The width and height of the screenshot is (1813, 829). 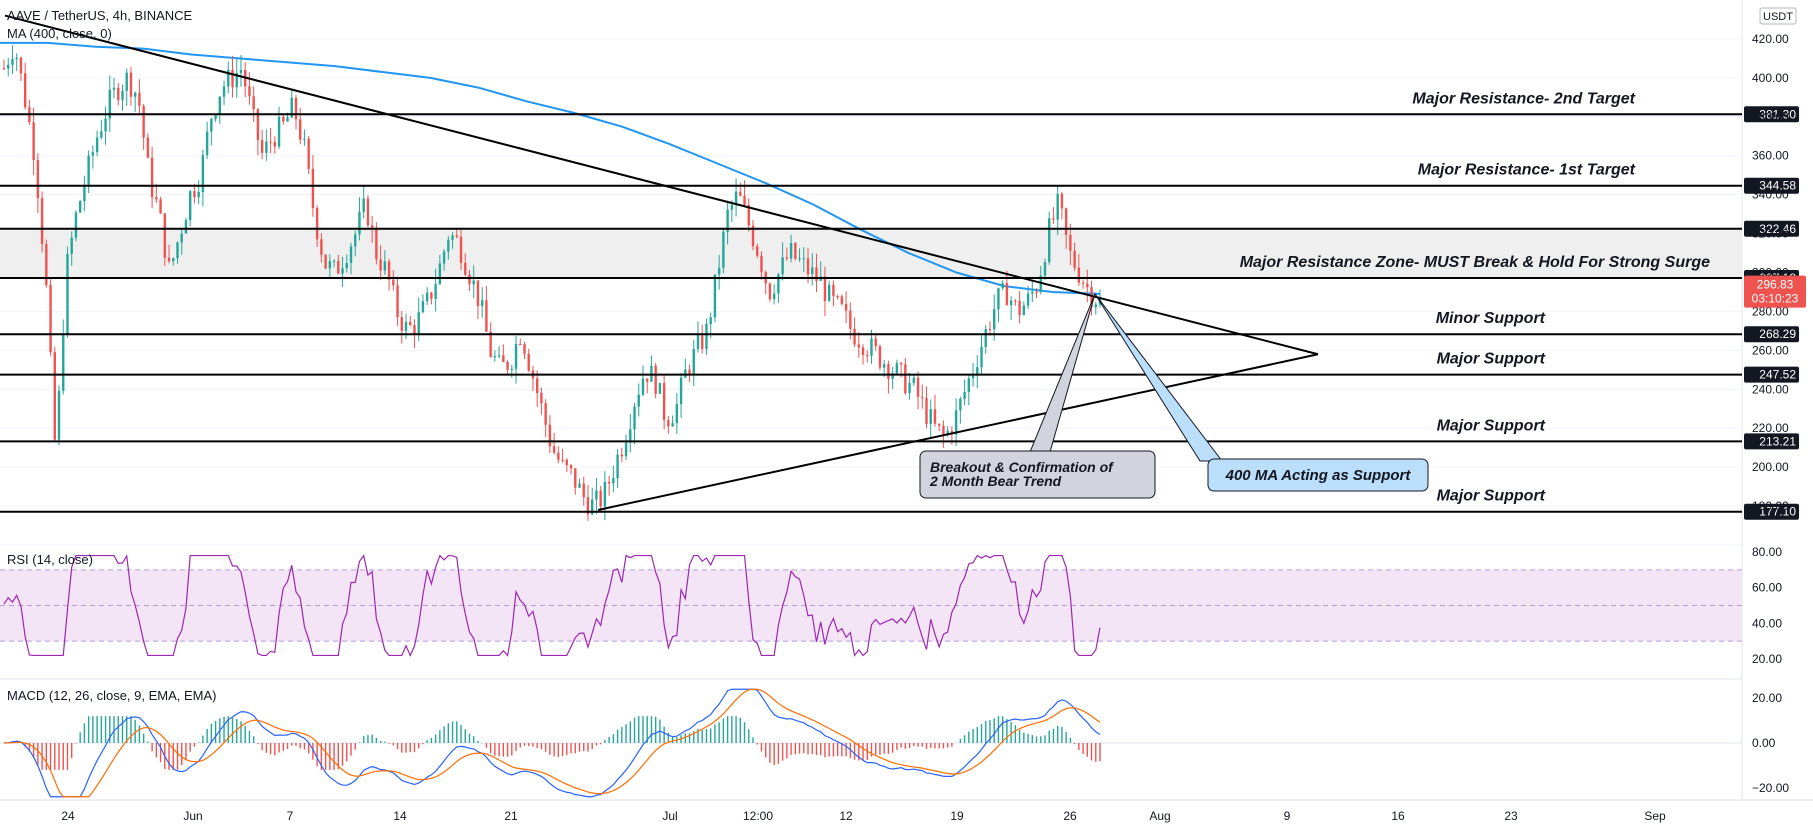 I want to click on resistance-zone, so click(x=871, y=253).